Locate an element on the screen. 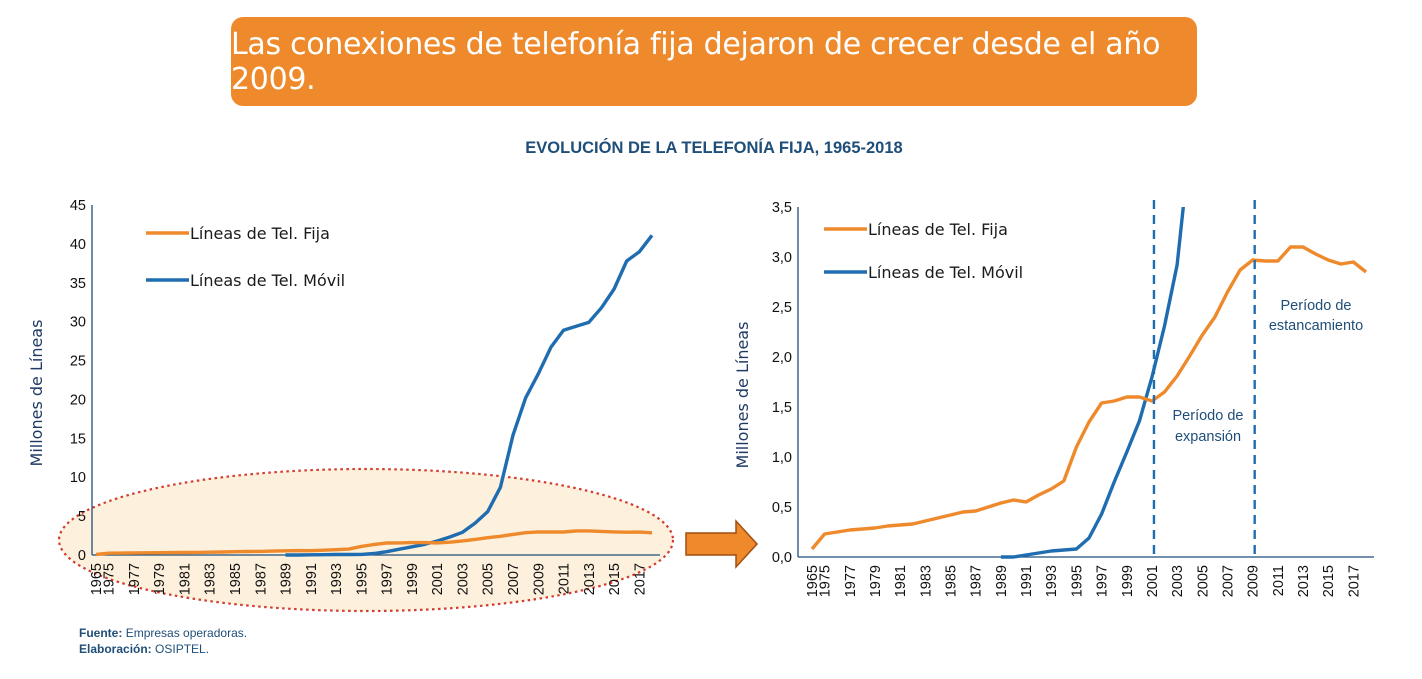  y-tick-label: 35 is located at coordinates (78, 284).